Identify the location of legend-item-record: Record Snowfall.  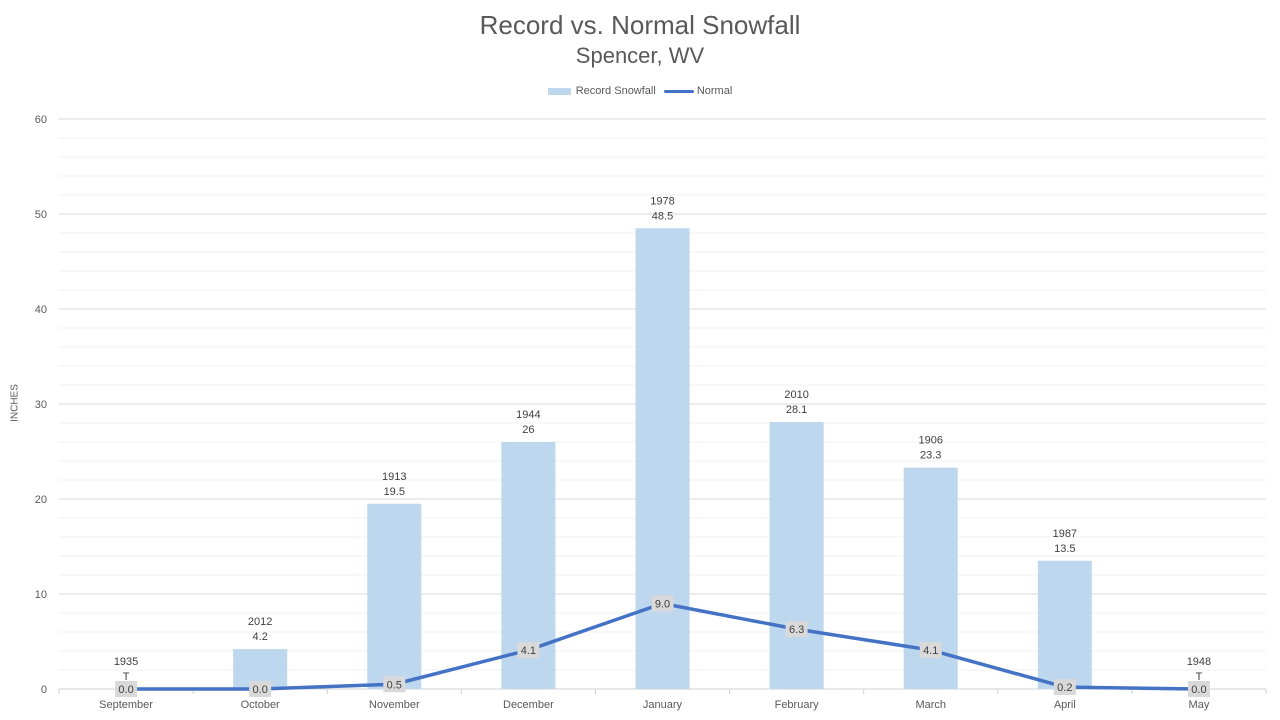
(601, 91).